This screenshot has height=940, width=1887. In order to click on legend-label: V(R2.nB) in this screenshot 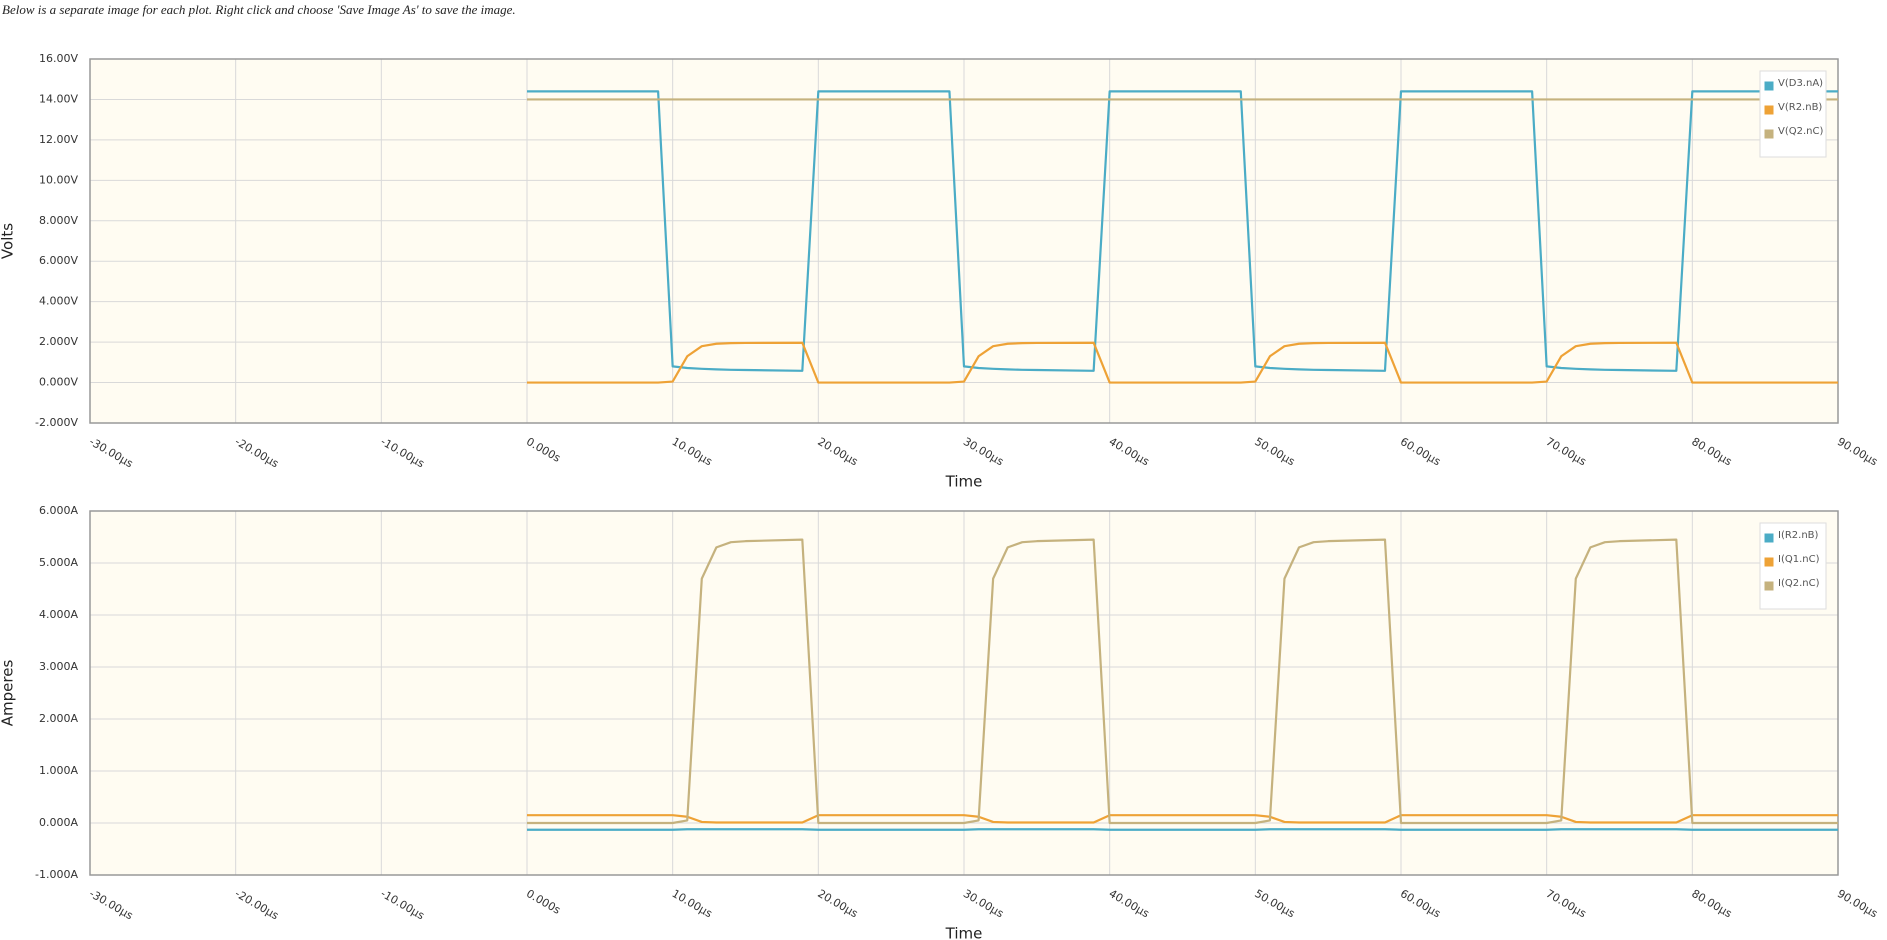, I will do `click(1800, 107)`.